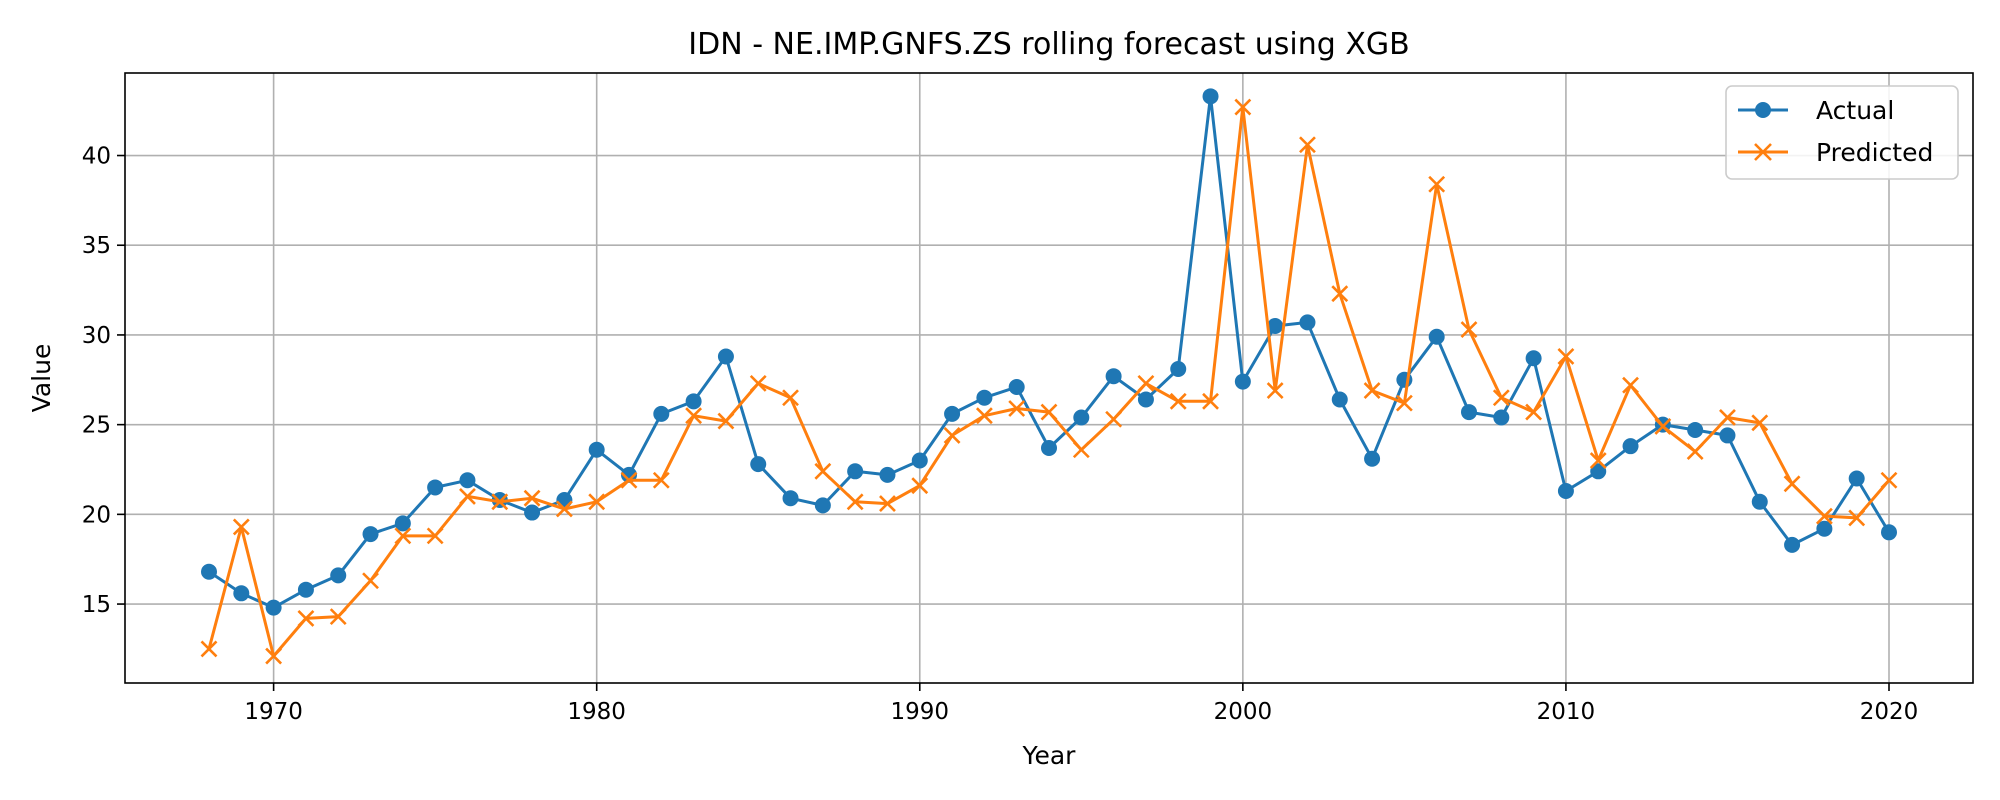 The image size is (2000, 800). I want to click on point-predicted-1979, so click(564, 509).